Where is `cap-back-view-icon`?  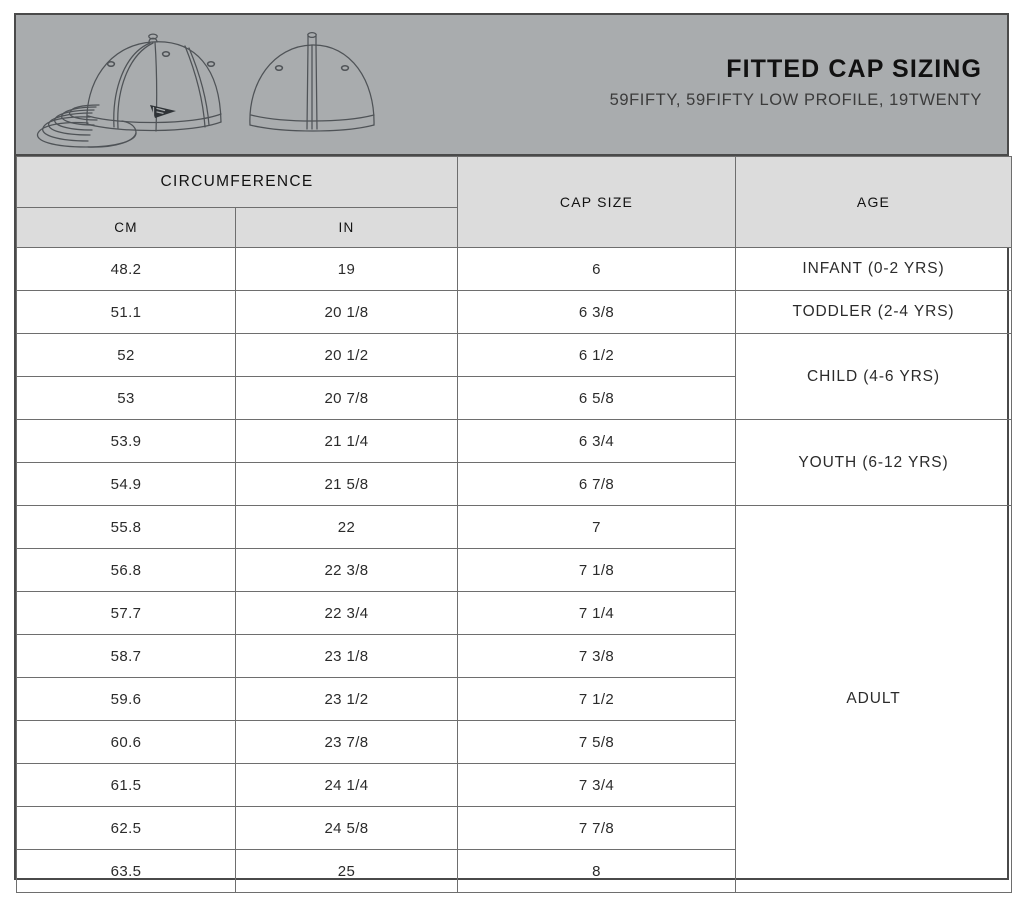 cap-back-view-icon is located at coordinates (312, 81).